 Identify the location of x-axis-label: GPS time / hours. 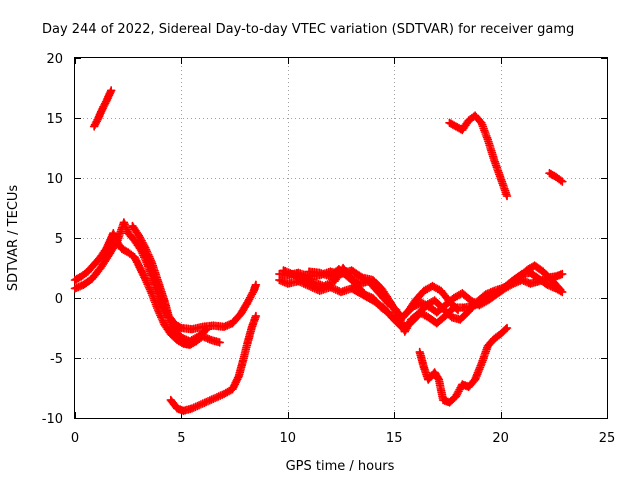
(340, 466).